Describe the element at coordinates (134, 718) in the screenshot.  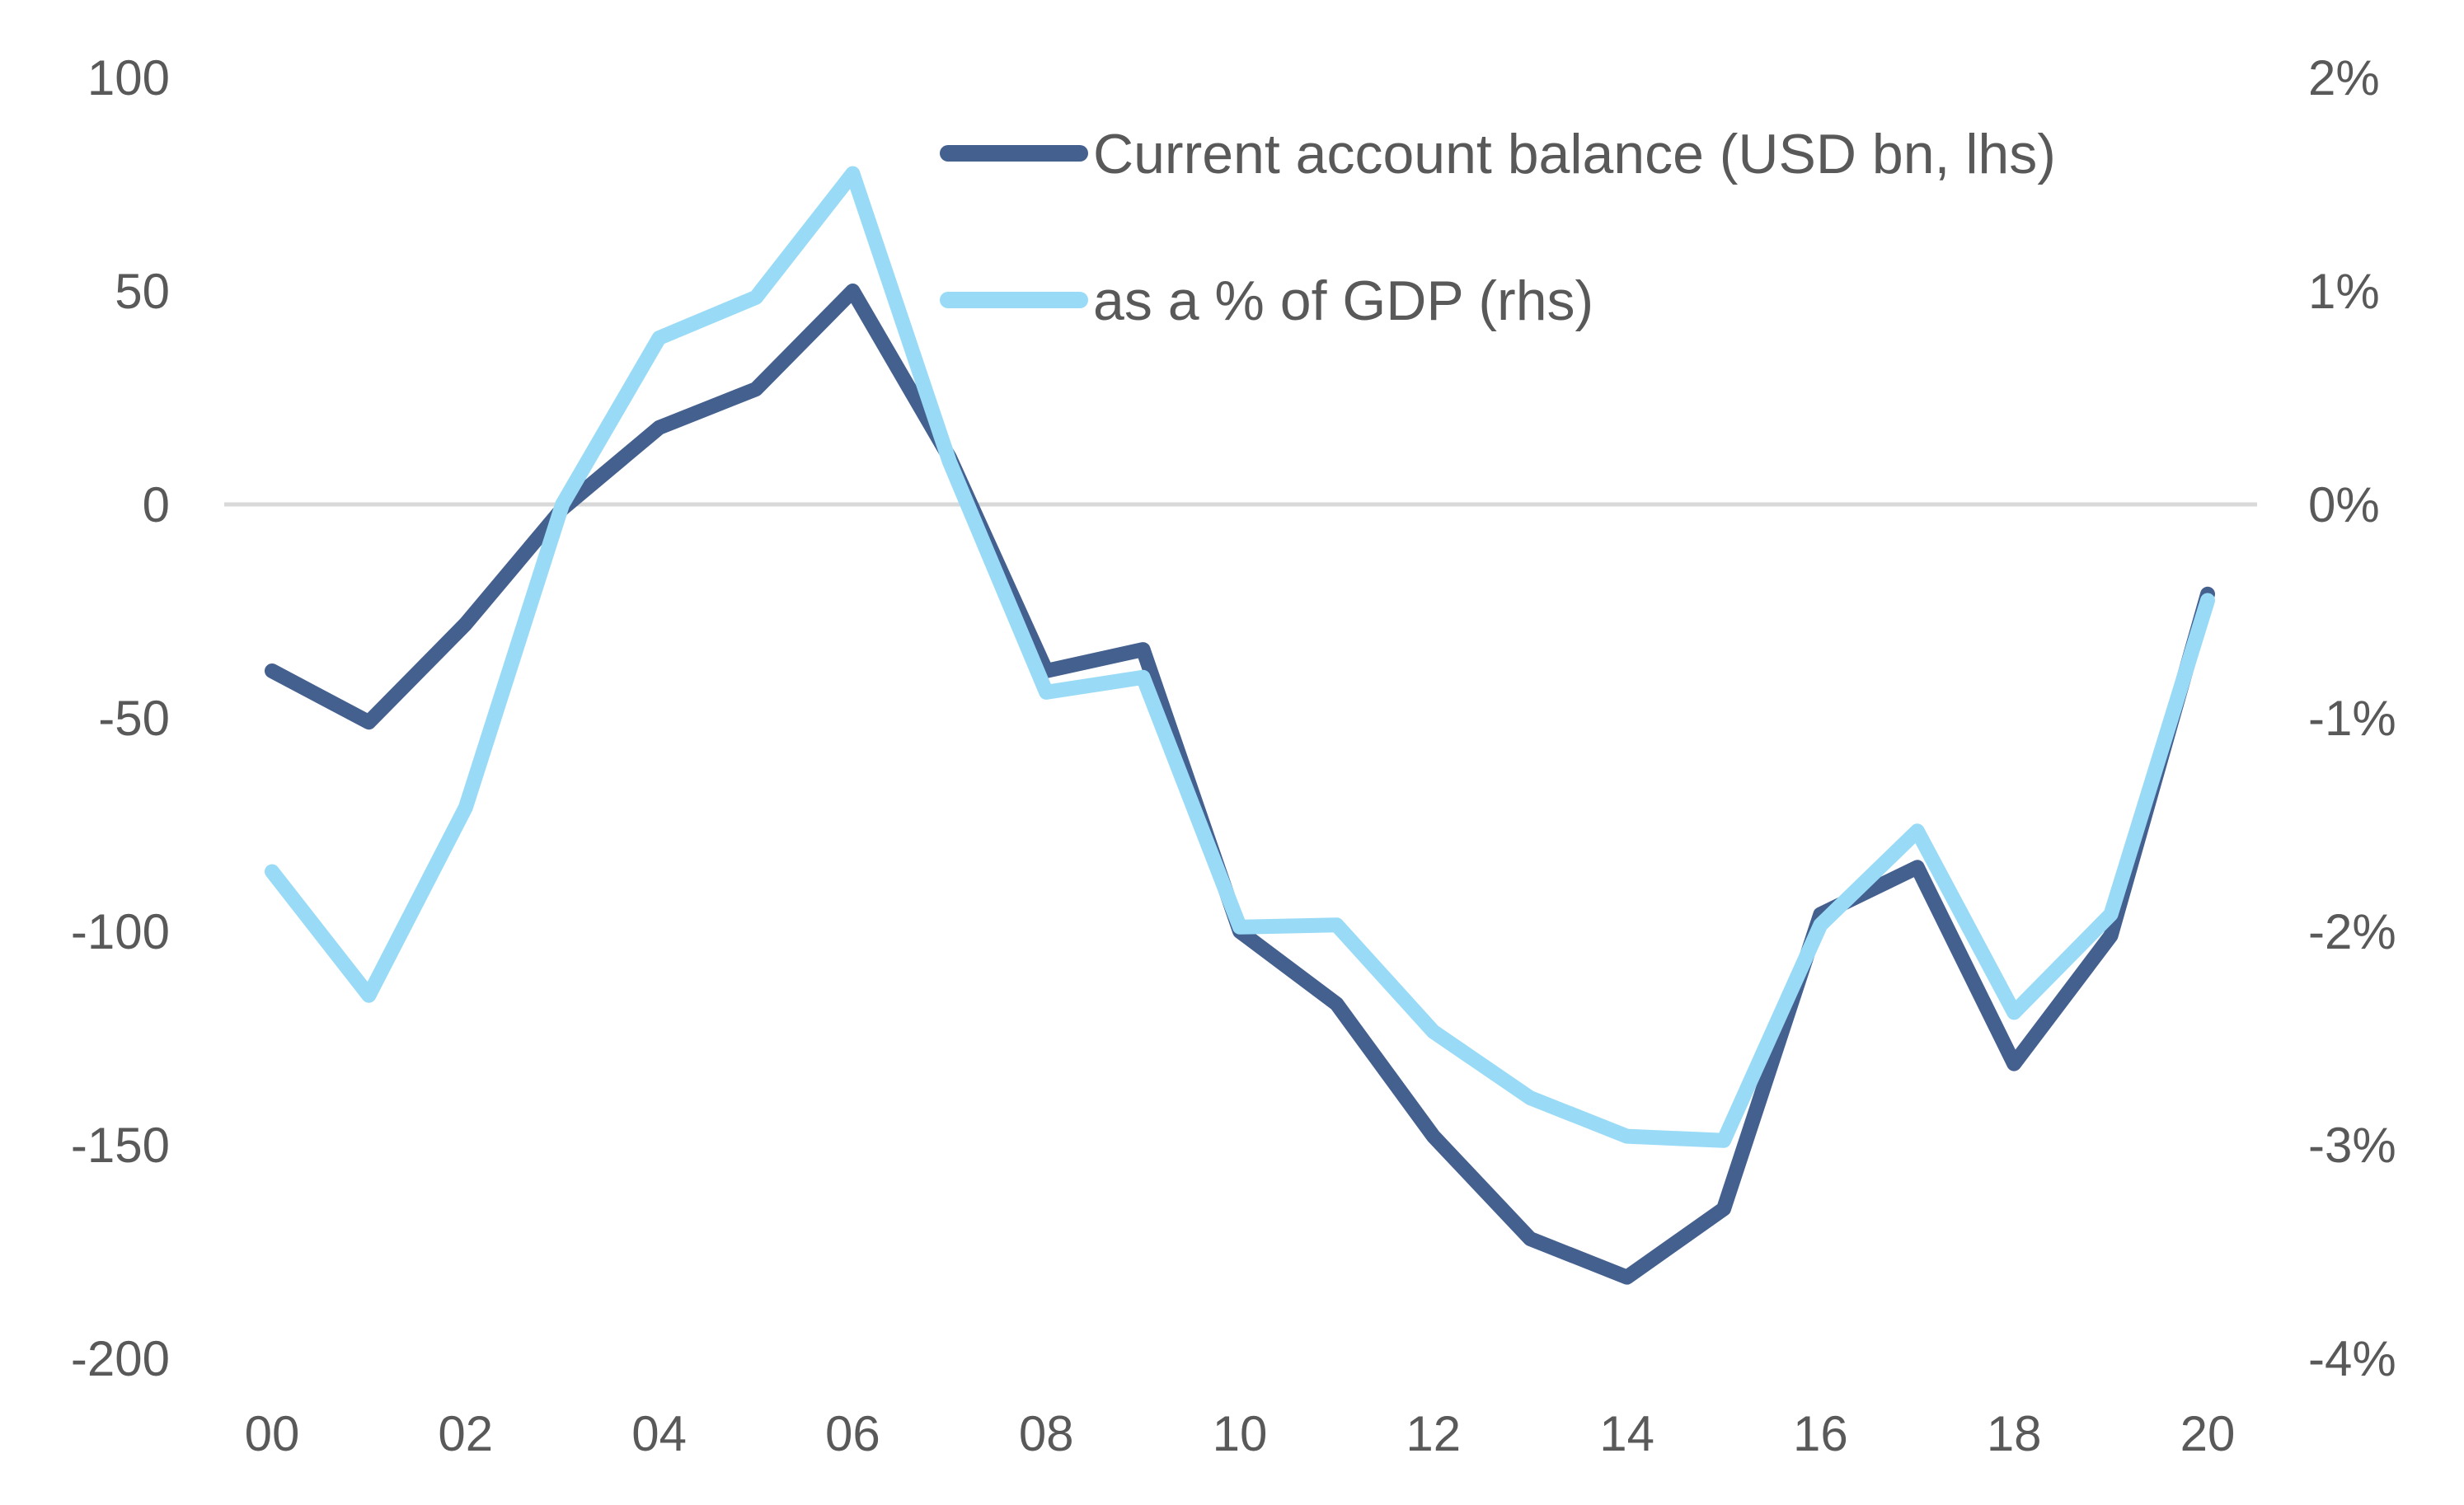
I see `y-left-tick-label: -50` at that location.